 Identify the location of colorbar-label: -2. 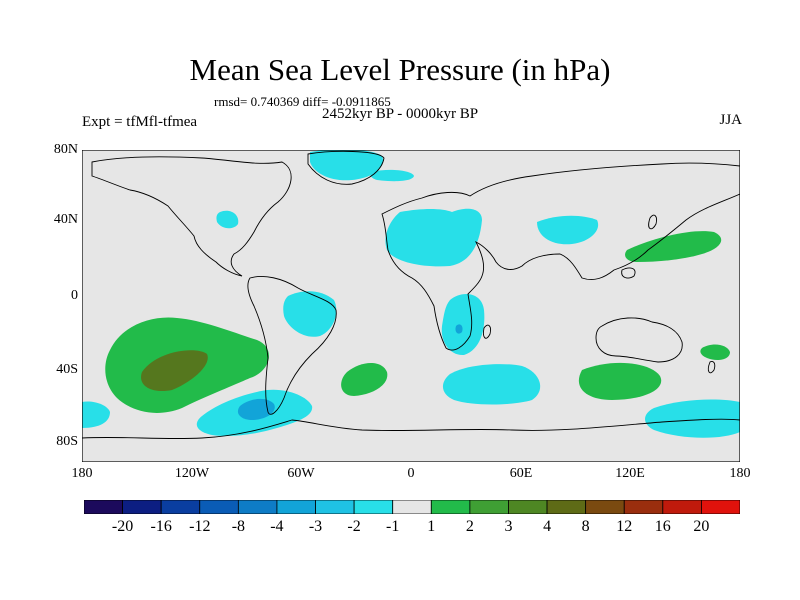
(354, 526).